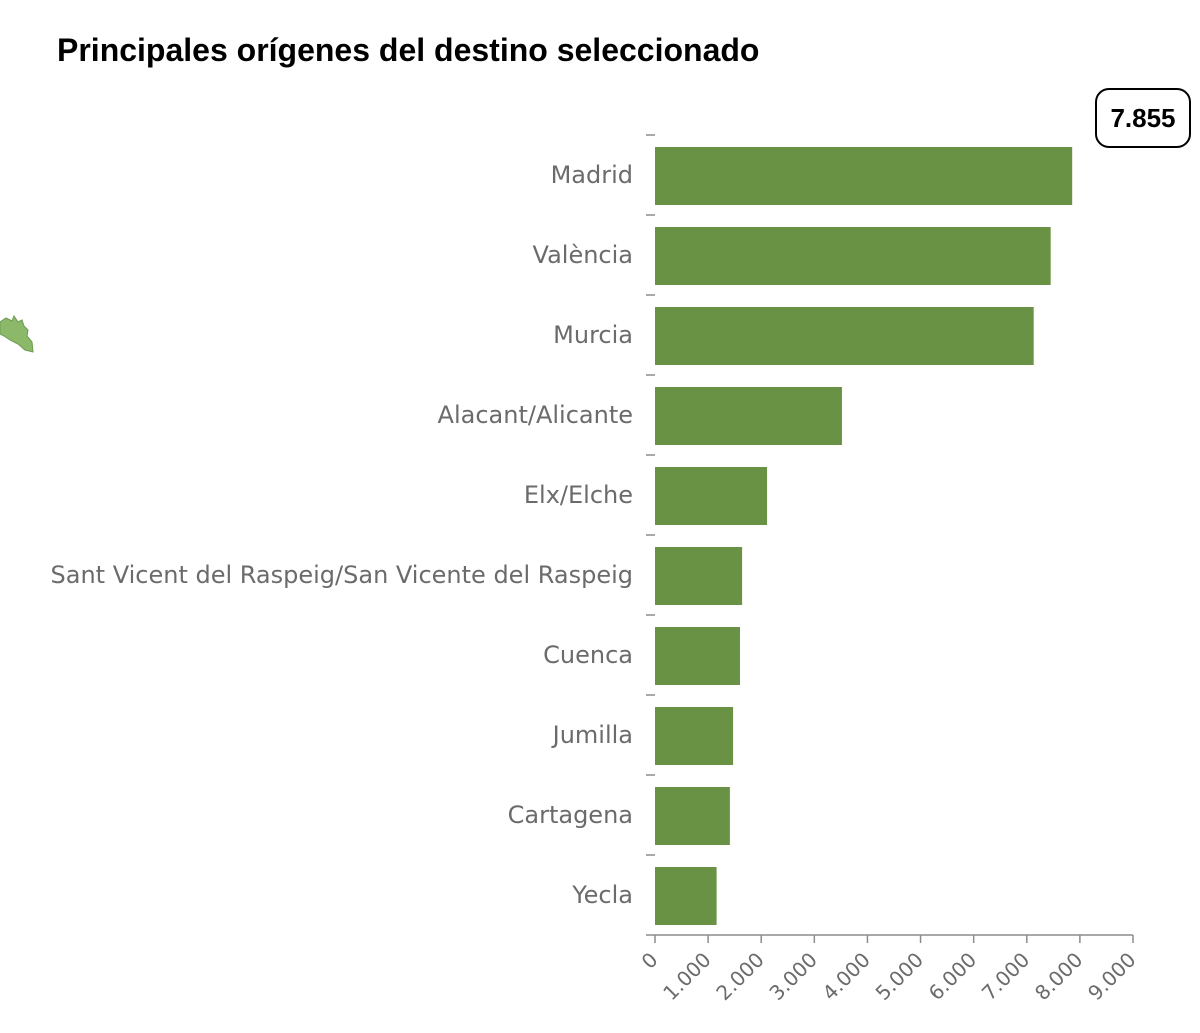  Describe the element at coordinates (899, 976) in the screenshot. I see `x-tick-label: 5.000` at that location.